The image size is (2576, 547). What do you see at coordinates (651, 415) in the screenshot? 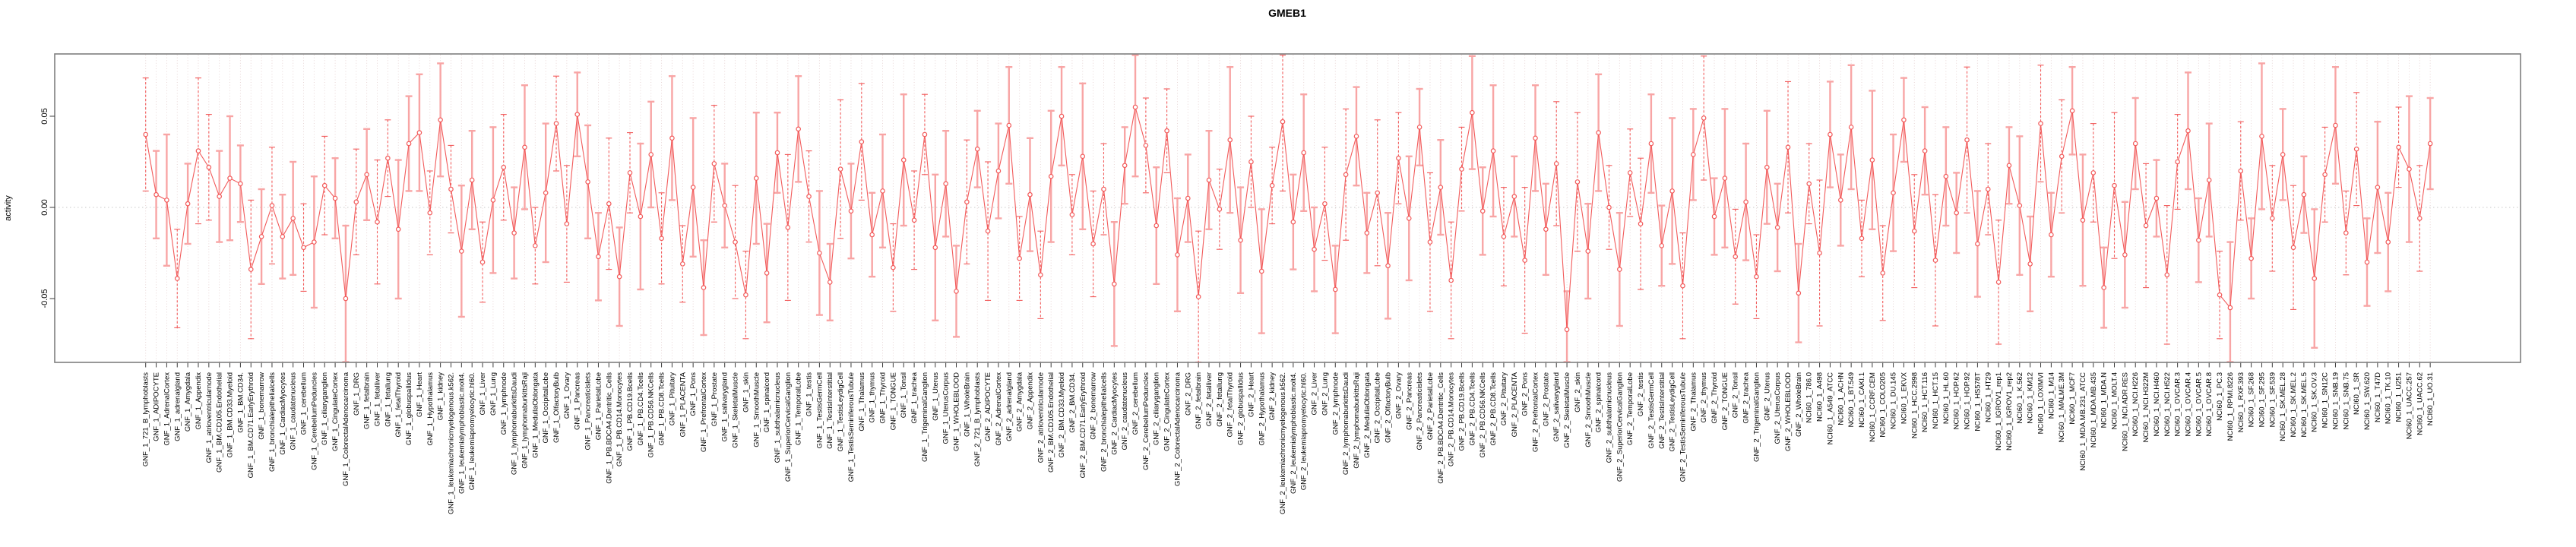
I see `x-tick-label: GNF_1_PB.CD56.NKCells` at bounding box center [651, 415].